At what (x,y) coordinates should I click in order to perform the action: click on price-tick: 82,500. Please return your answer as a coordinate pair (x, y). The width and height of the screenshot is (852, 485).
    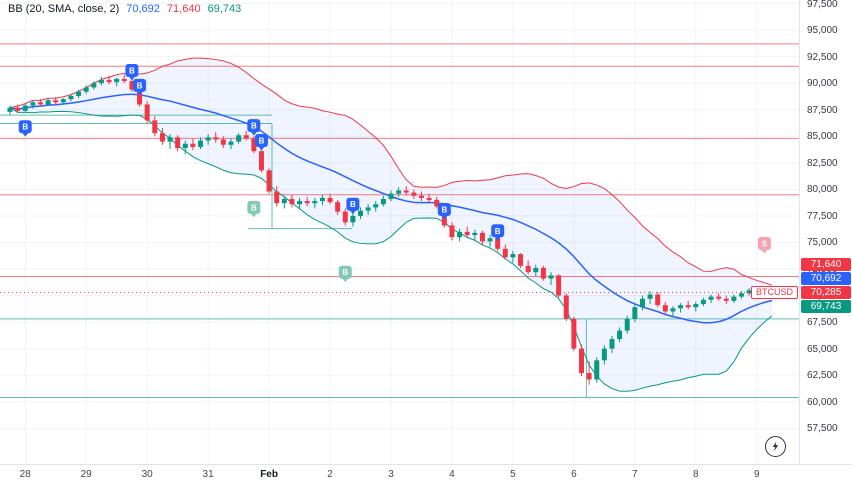
    Looking at the image, I should click on (822, 163).